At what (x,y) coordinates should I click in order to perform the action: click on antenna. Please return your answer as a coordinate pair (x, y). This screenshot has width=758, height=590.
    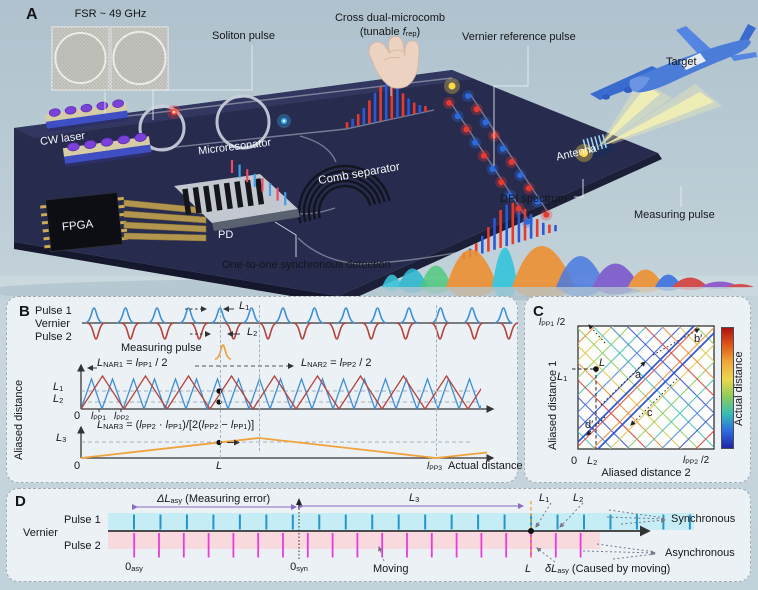
    Looking at the image, I should click on (595, 148).